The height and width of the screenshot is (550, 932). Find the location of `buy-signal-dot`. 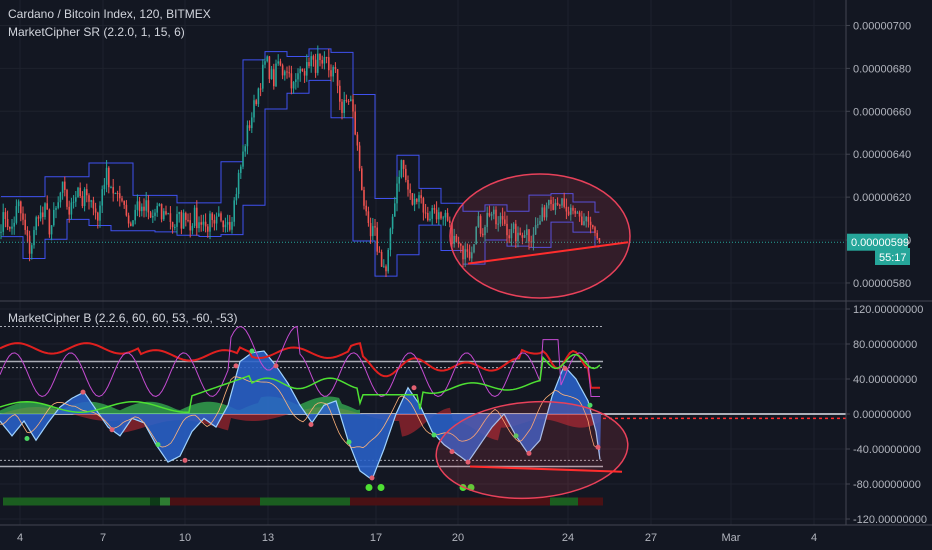

buy-signal-dot is located at coordinates (369, 487).